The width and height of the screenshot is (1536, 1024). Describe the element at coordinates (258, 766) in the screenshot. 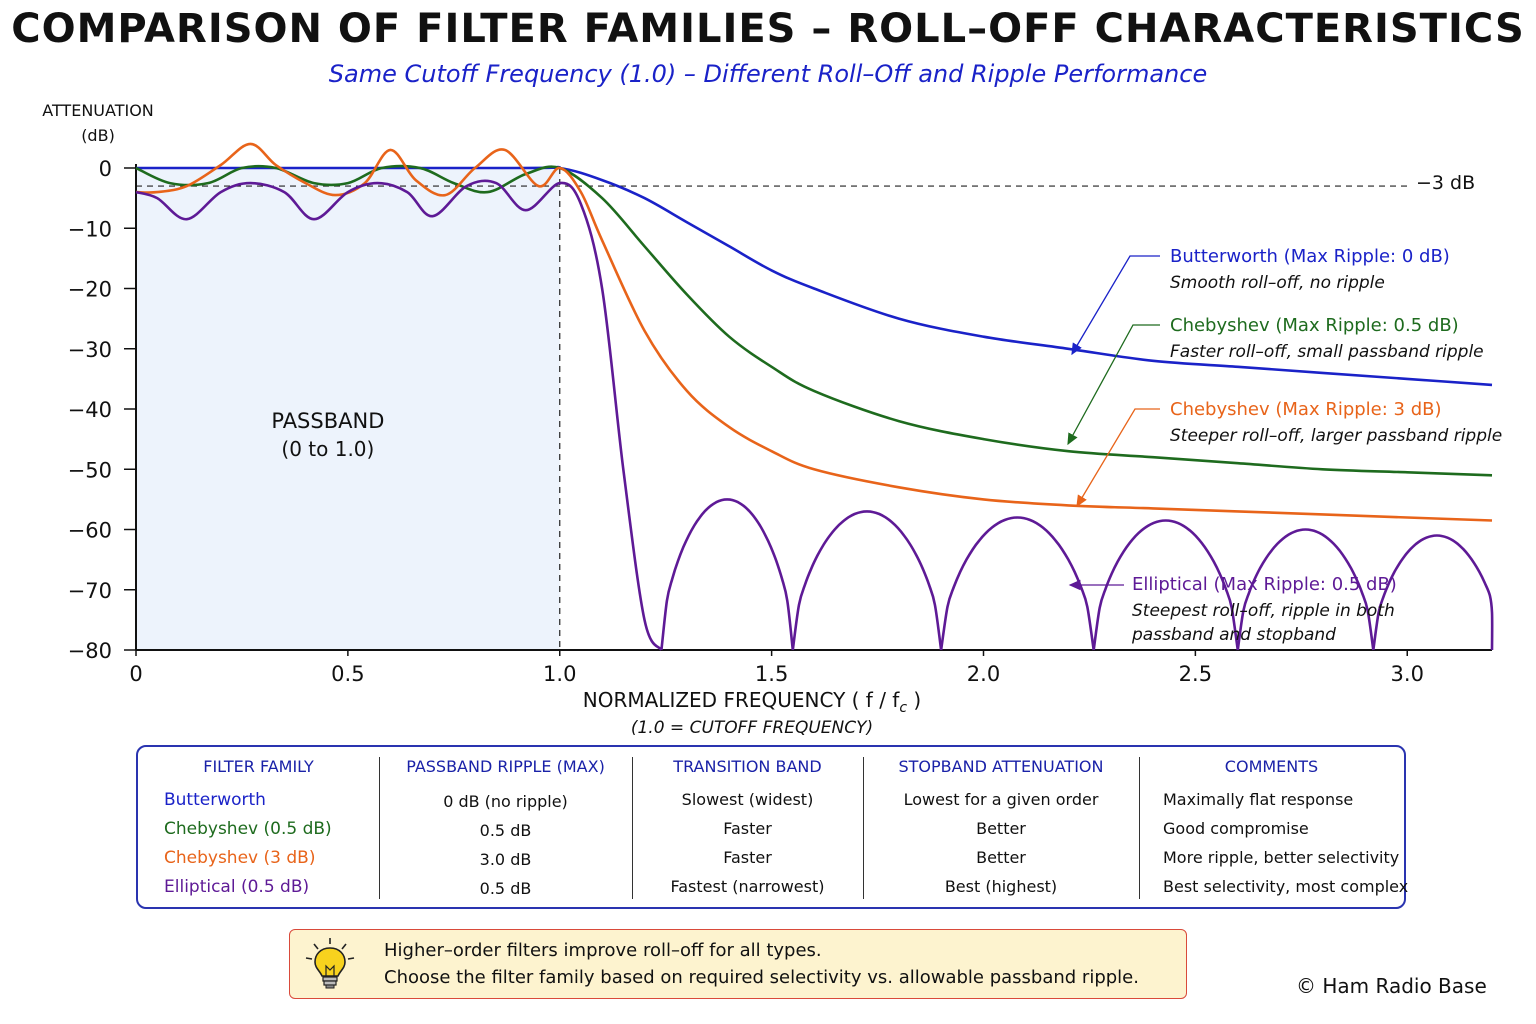

I see `table-header: FILTER FAMILY` at that location.